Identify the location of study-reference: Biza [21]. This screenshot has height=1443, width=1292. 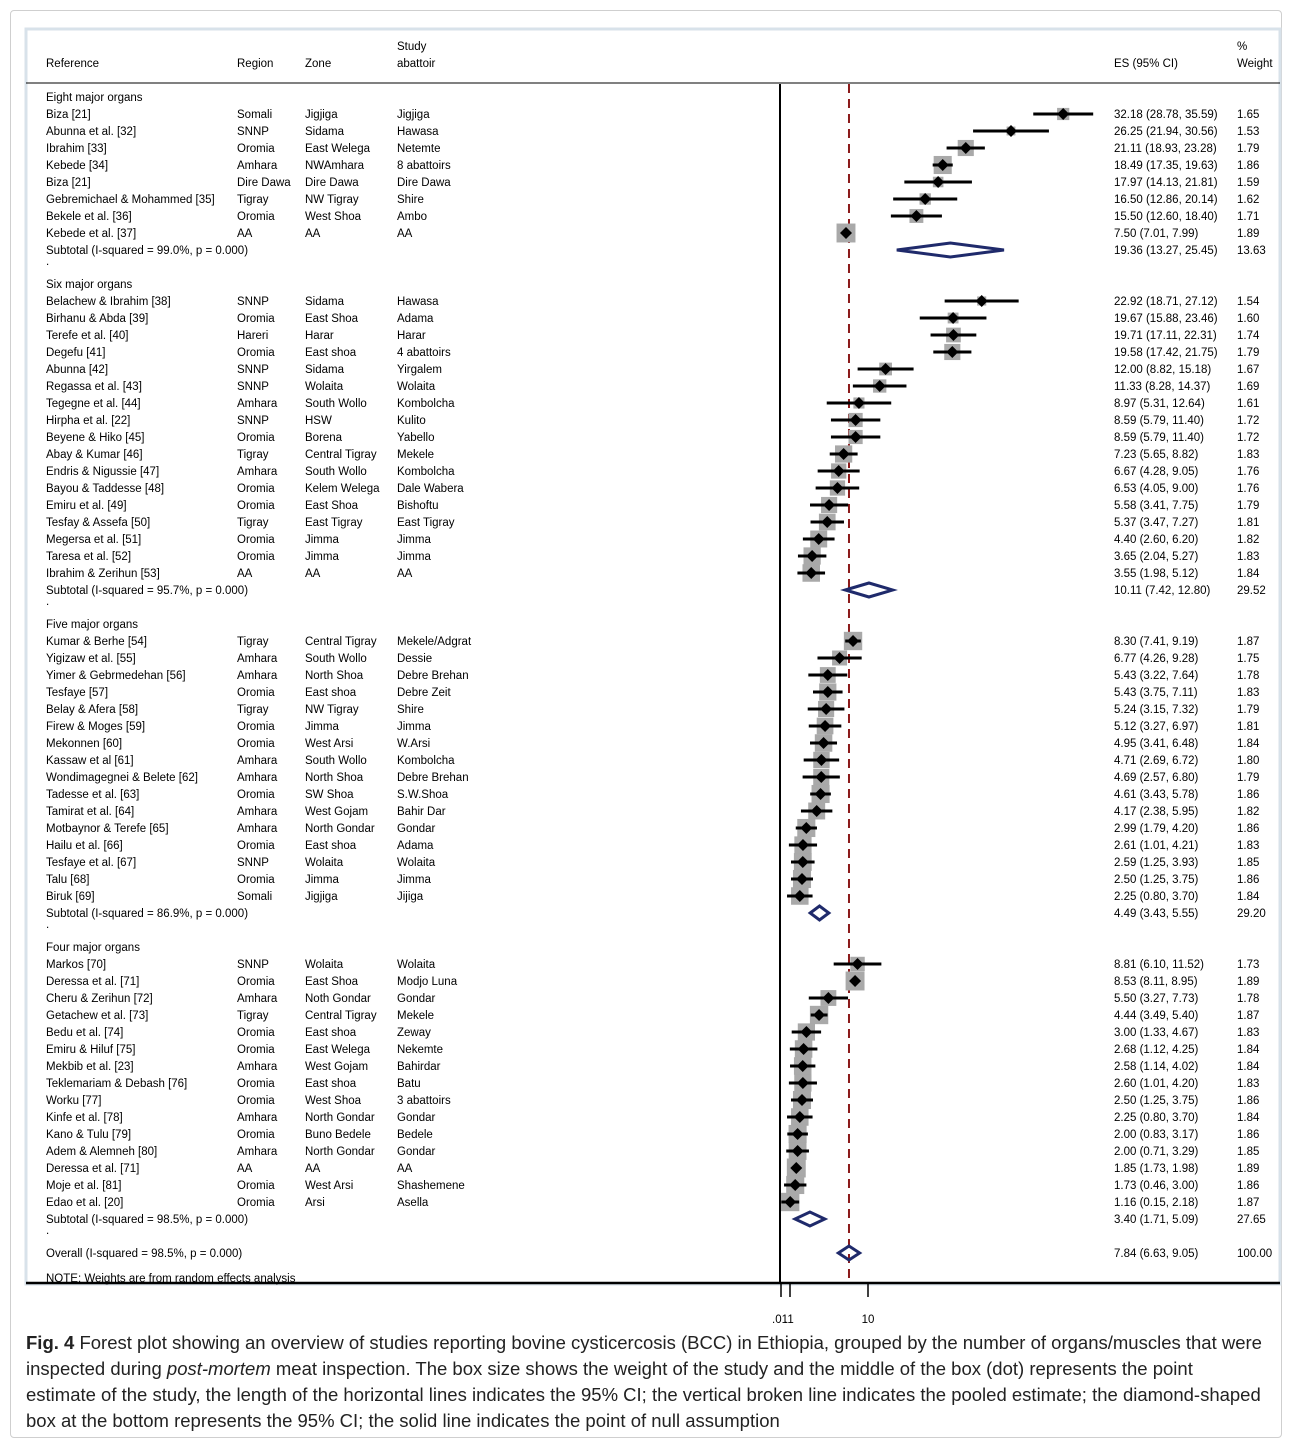
(68, 183).